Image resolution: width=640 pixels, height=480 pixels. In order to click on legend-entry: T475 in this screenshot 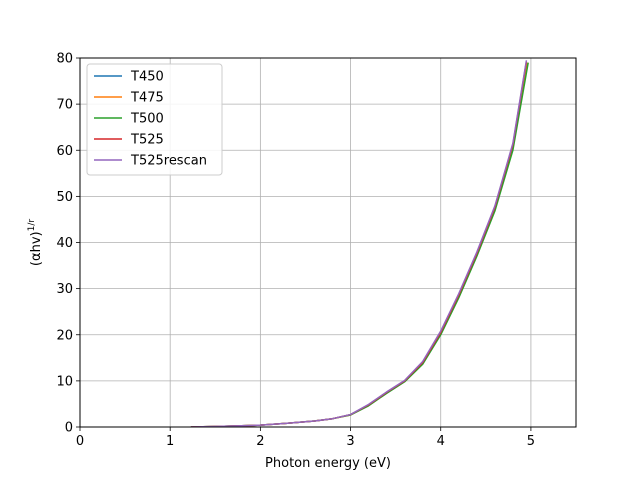, I will do `click(147, 98)`.